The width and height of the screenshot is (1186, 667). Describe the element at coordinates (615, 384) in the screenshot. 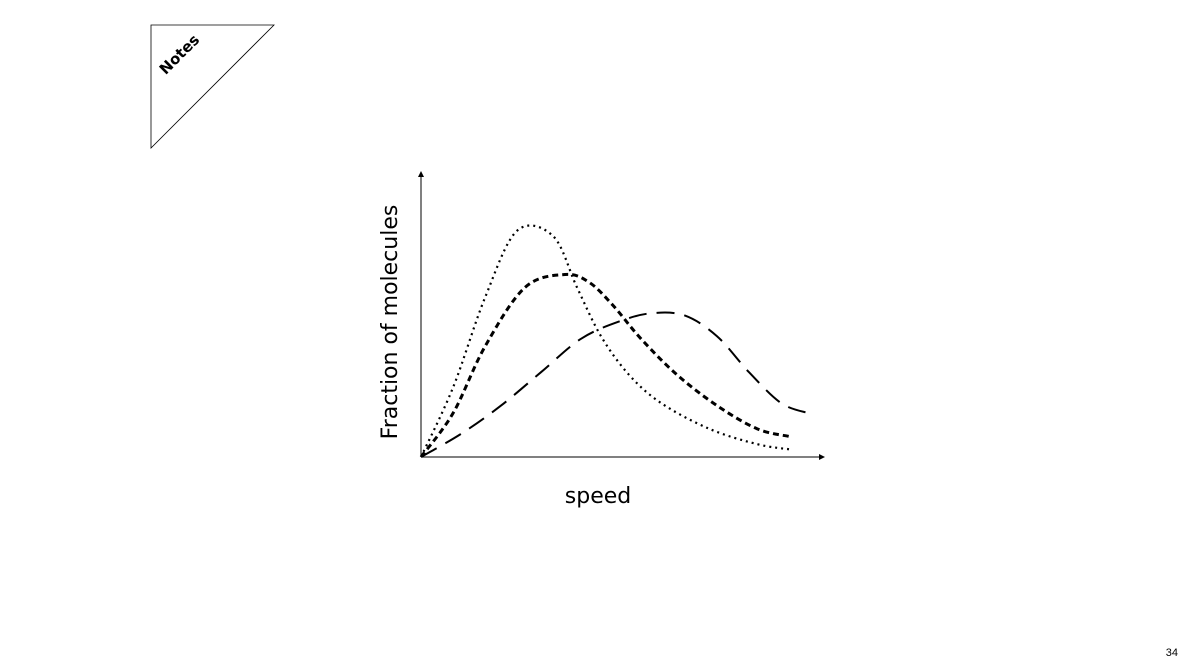

I see `series-line-3-dashed-long` at that location.